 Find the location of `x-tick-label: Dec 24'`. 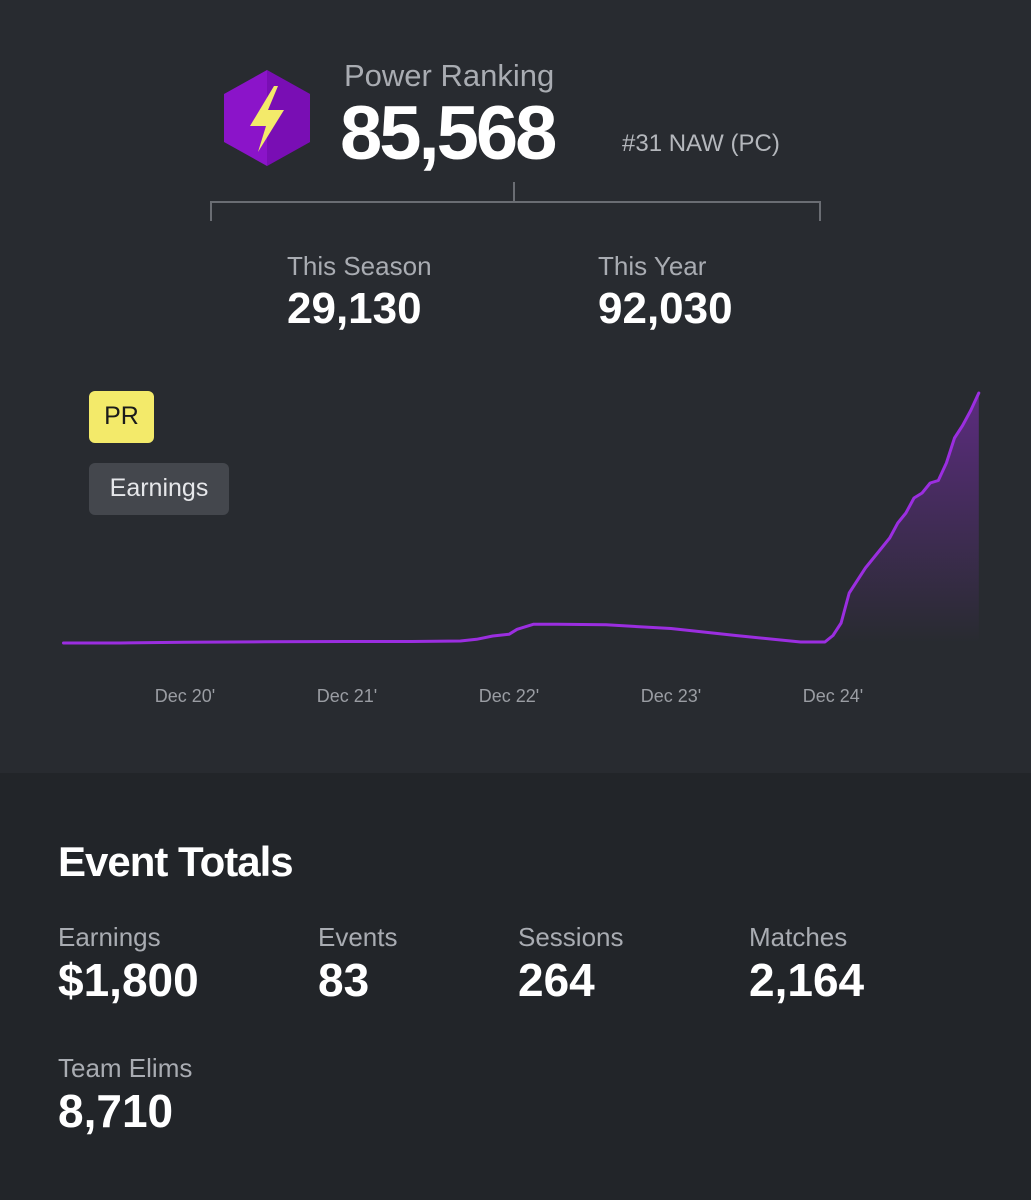

x-tick-label: Dec 24' is located at coordinates (833, 696).